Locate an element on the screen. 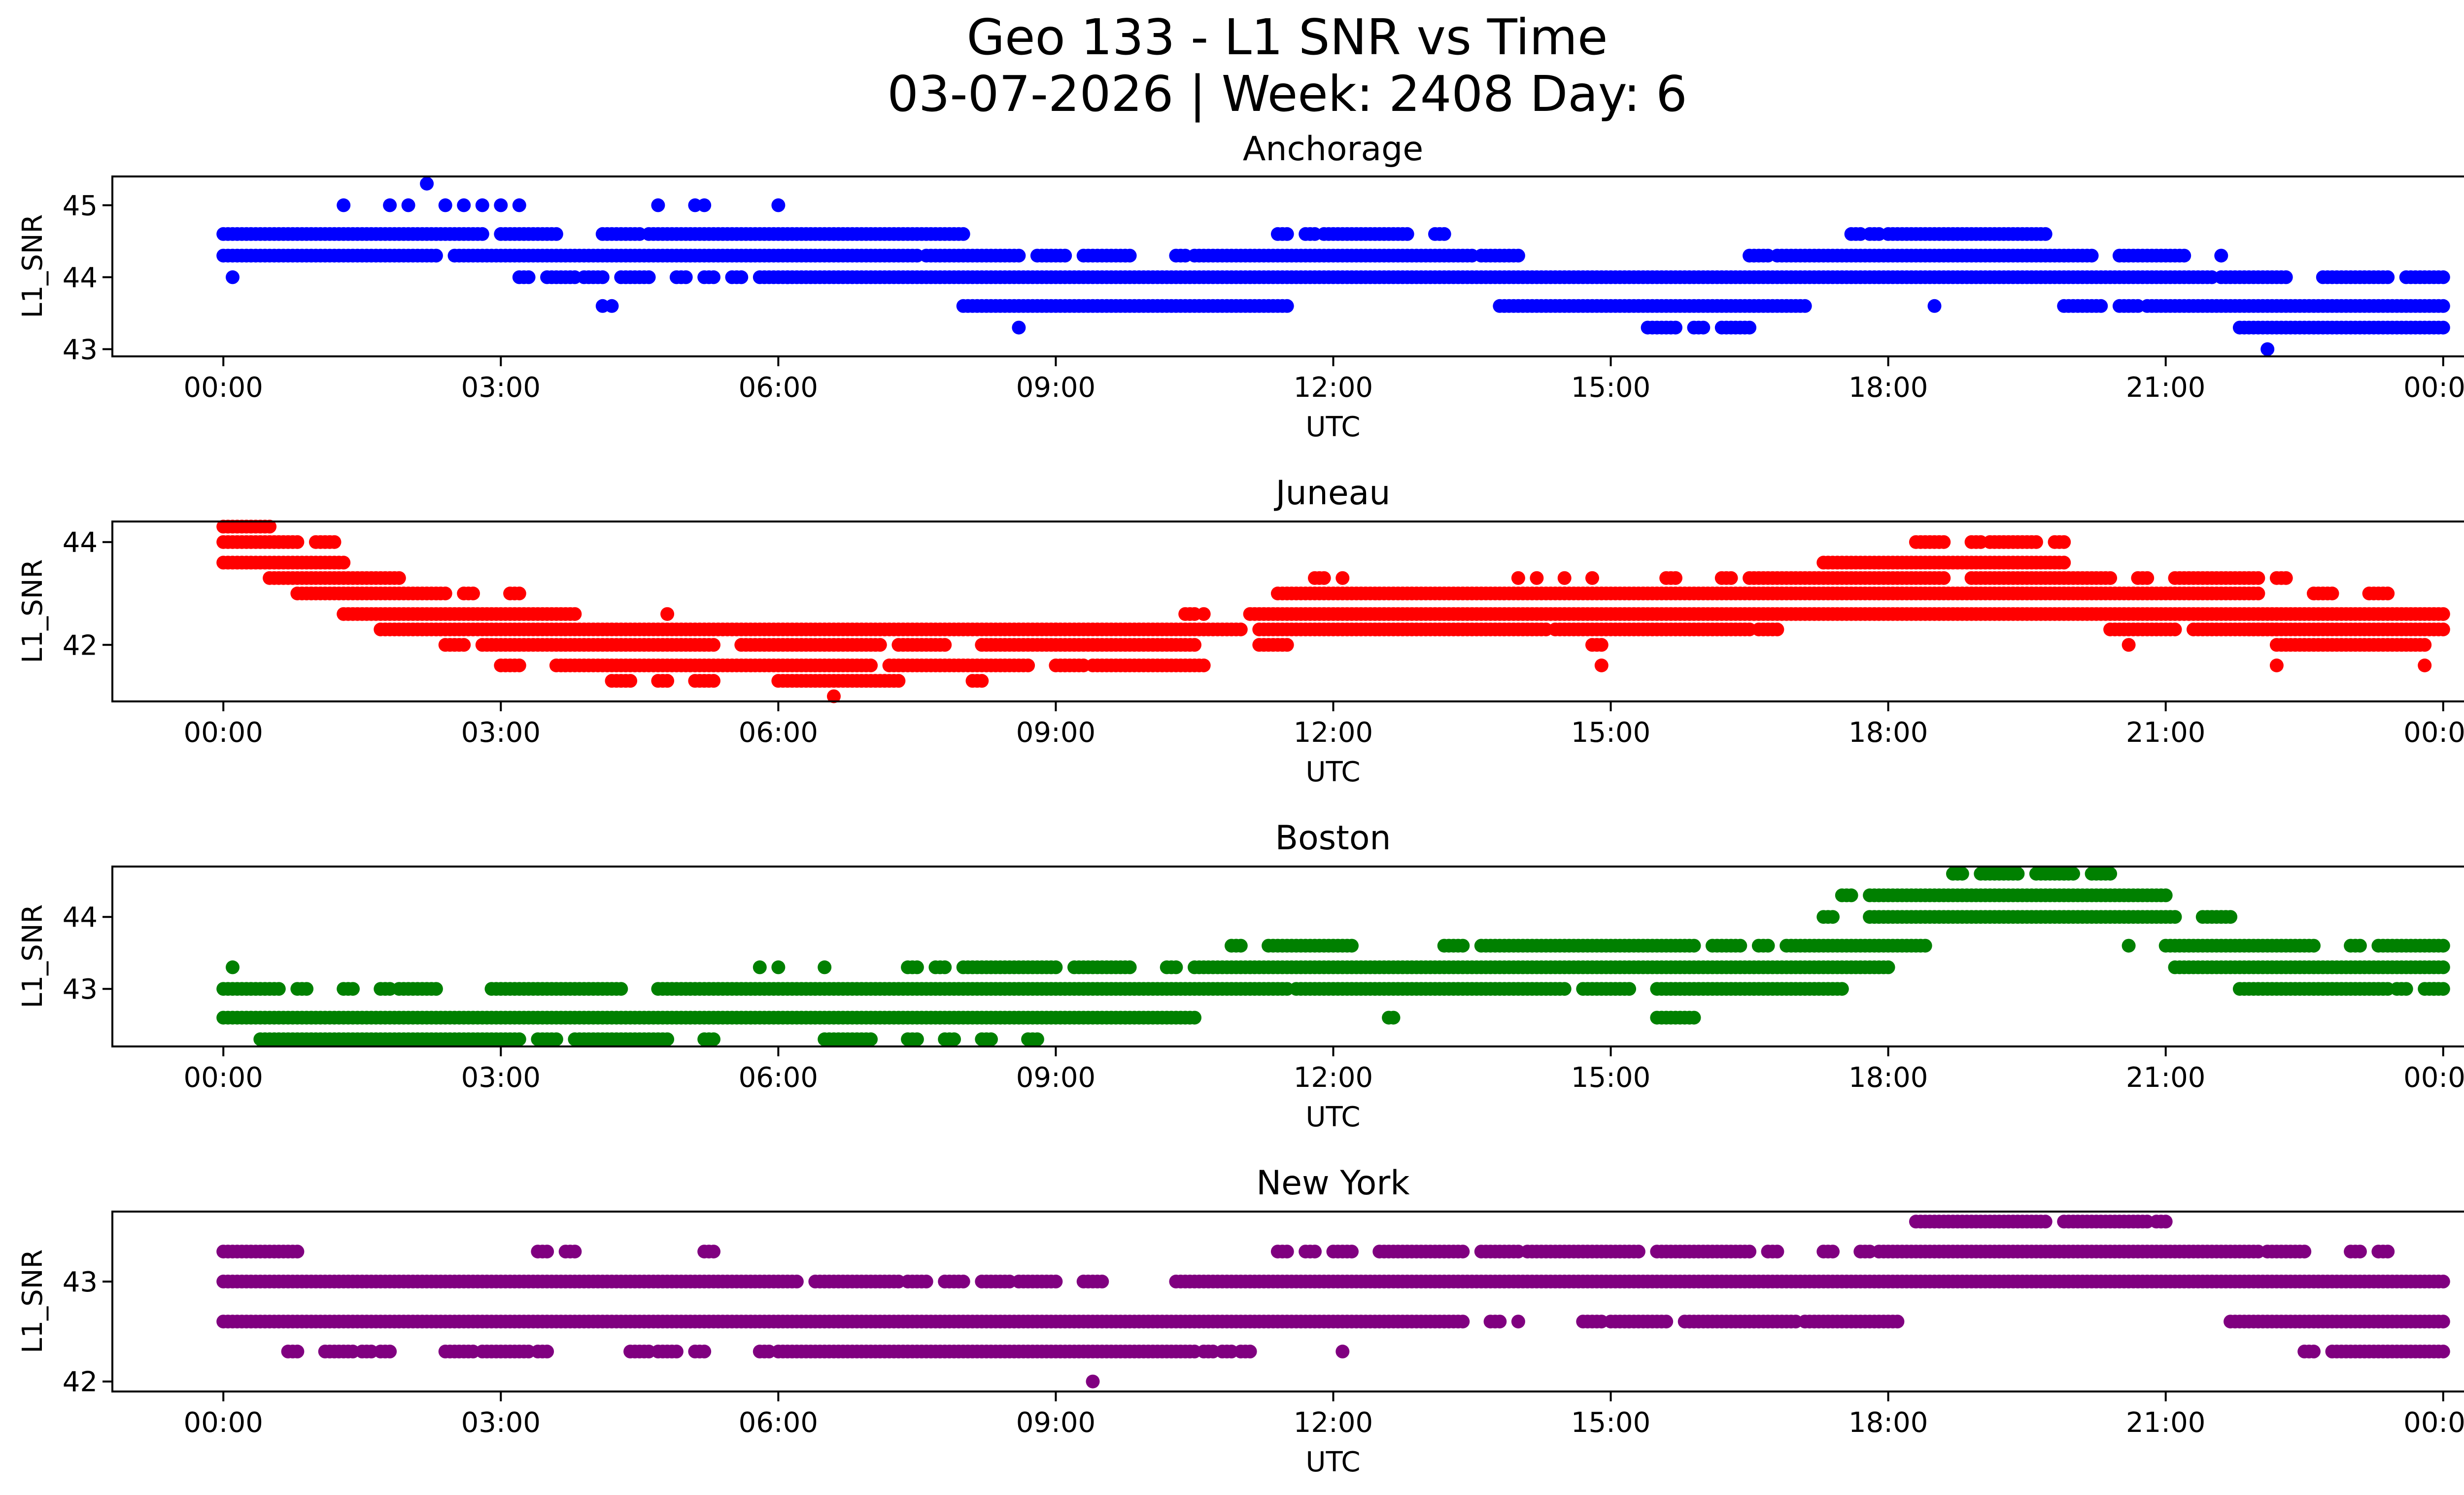 The width and height of the screenshot is (2464, 1495). y-tick-label: 44 is located at coordinates (80, 918).